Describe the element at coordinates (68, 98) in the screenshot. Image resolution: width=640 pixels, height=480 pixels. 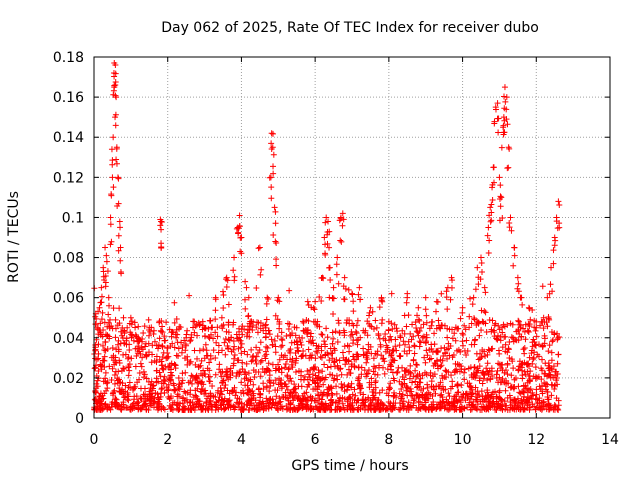
I see `y-tick-label: 0.16` at that location.